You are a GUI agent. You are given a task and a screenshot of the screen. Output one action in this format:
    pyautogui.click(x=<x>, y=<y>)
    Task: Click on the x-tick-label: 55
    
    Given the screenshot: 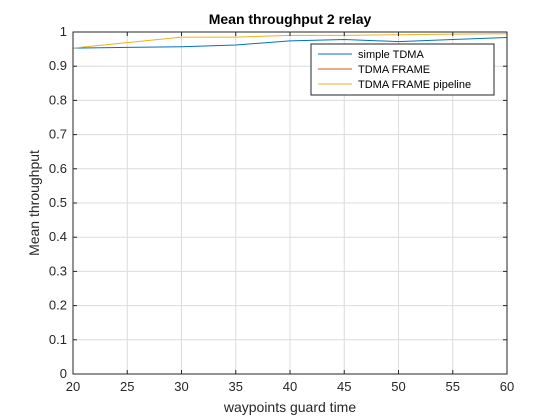 What is the action you would take?
    pyautogui.click(x=453, y=386)
    